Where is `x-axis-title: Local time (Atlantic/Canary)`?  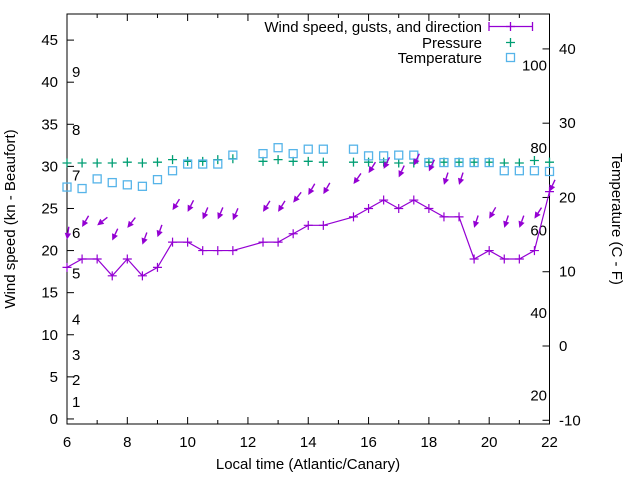
x-axis-title: Local time (Atlantic/Canary) is located at coordinates (308, 464).